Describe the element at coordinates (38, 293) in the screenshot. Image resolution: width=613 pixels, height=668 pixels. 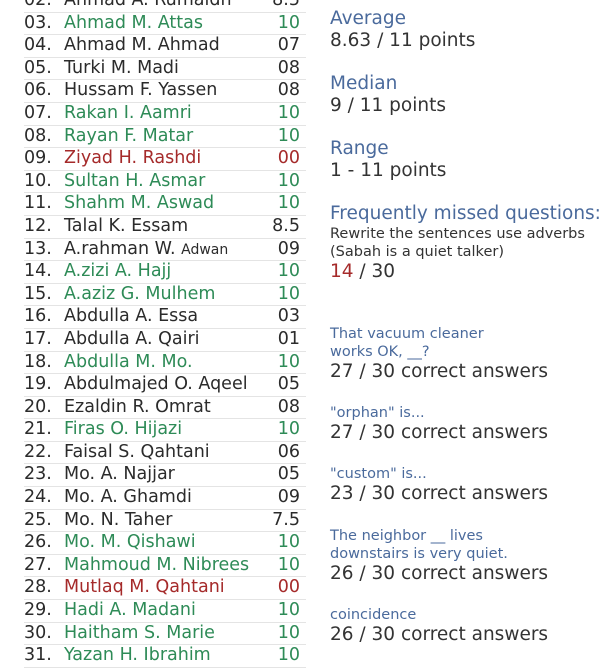
I see `row-number: 15.` at that location.